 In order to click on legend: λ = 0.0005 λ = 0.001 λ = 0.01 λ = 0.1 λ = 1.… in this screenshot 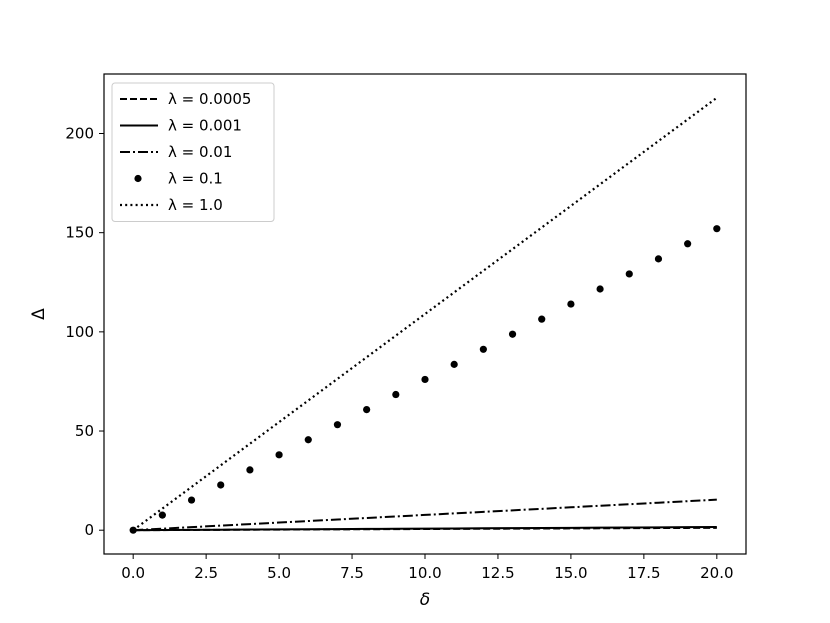, I will do `click(193, 152)`.